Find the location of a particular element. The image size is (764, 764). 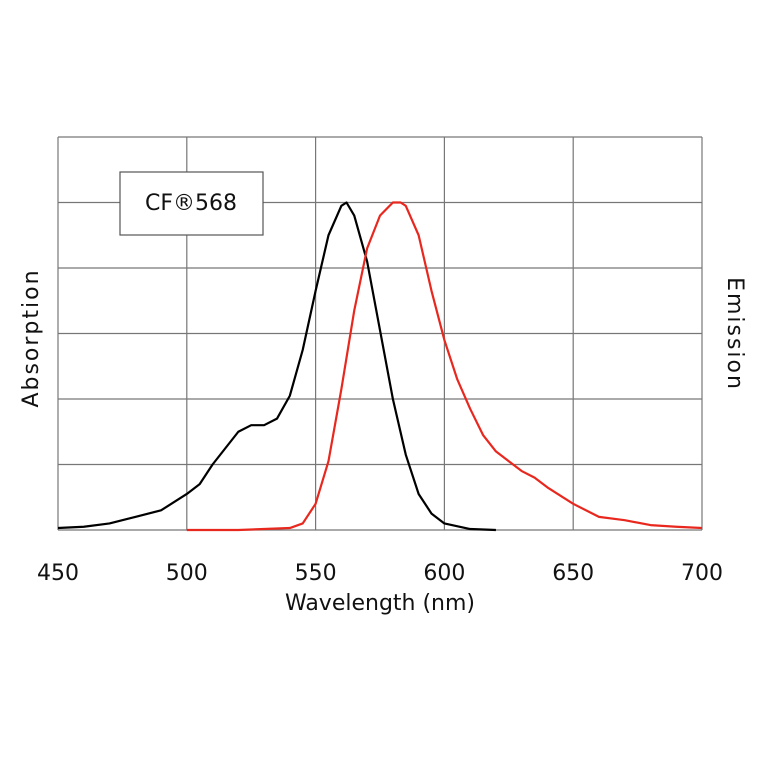

y-axis-label: Absorption is located at coordinates (31, 337).